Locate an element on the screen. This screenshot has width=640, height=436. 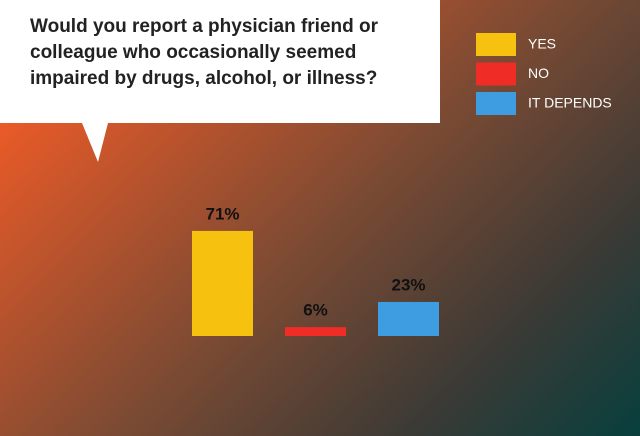
value-label: 23% is located at coordinates (408, 284).